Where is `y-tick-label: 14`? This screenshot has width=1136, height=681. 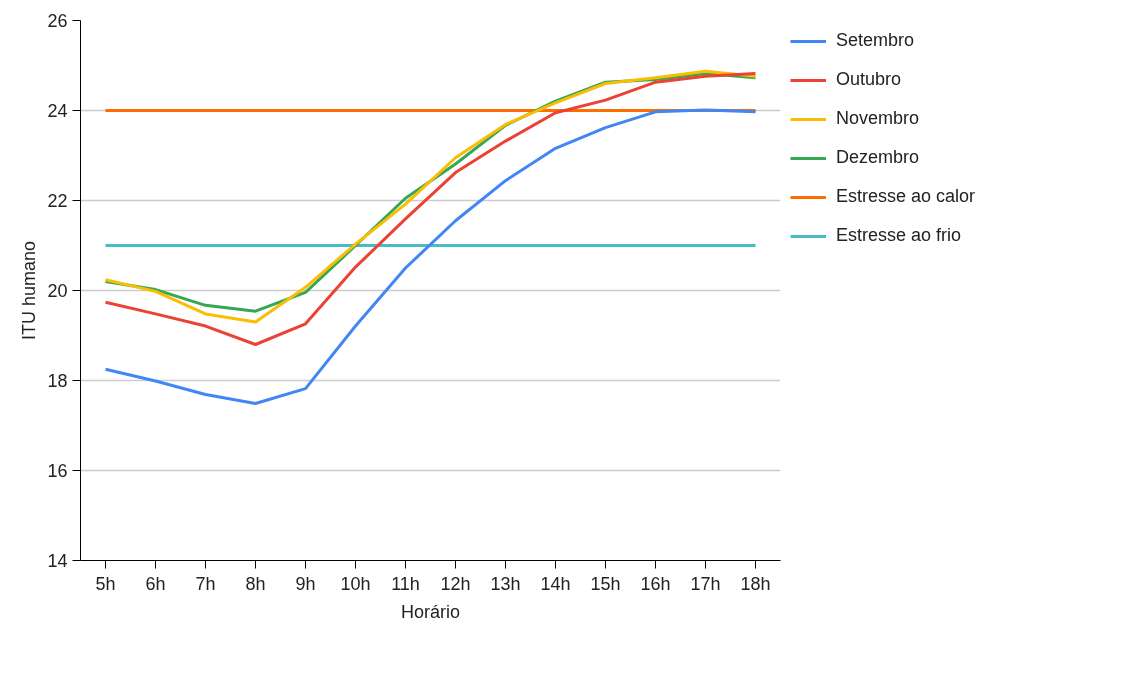
y-tick-label: 14 is located at coordinates (57, 561).